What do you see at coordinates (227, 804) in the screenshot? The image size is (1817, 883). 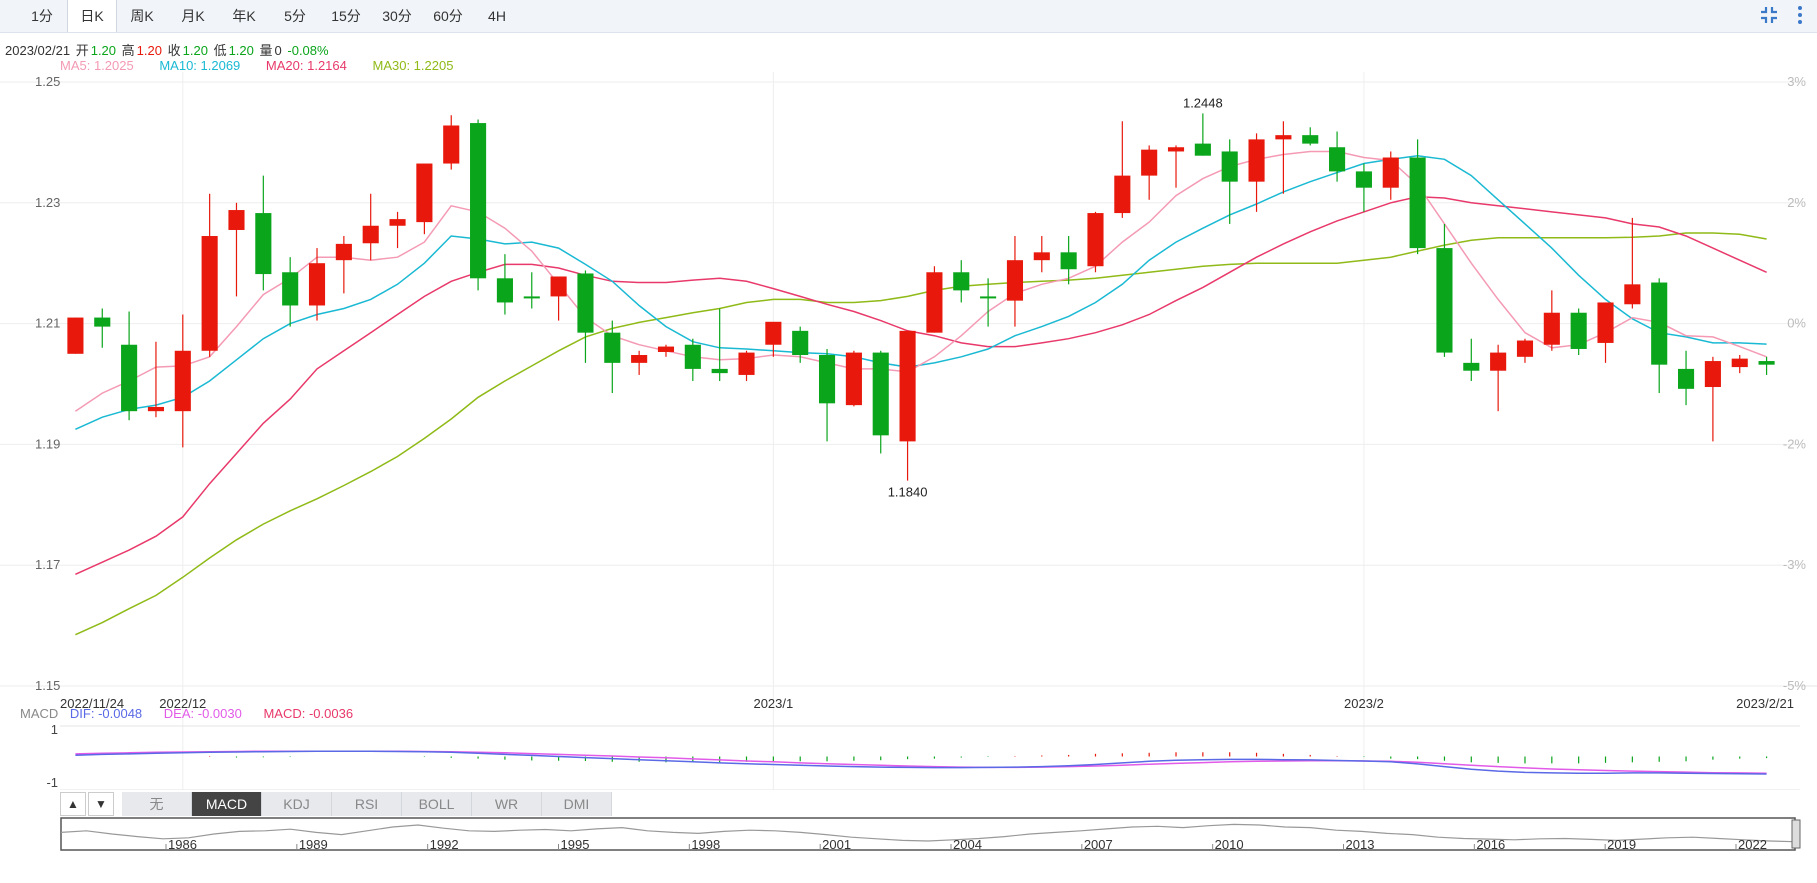 I see `indicator-tab-macd: MACD` at bounding box center [227, 804].